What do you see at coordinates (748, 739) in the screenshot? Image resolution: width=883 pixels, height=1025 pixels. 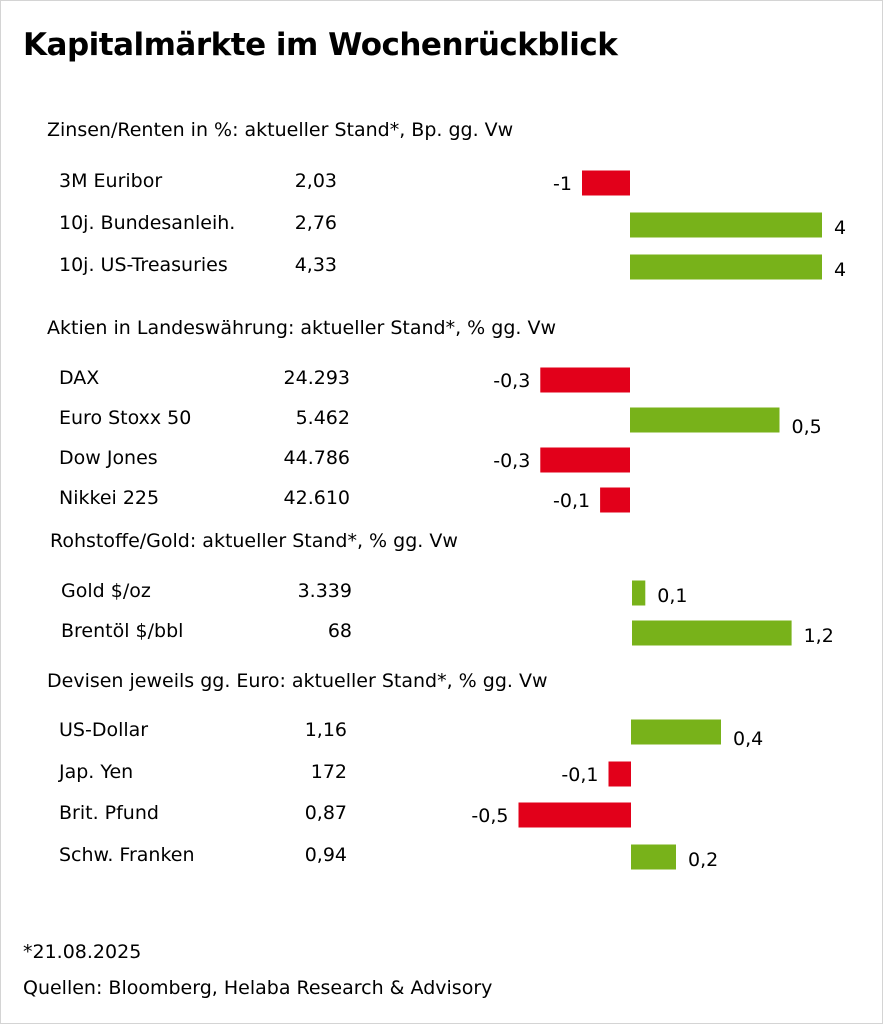 I see `bar-value-label: 0,4` at bounding box center [748, 739].